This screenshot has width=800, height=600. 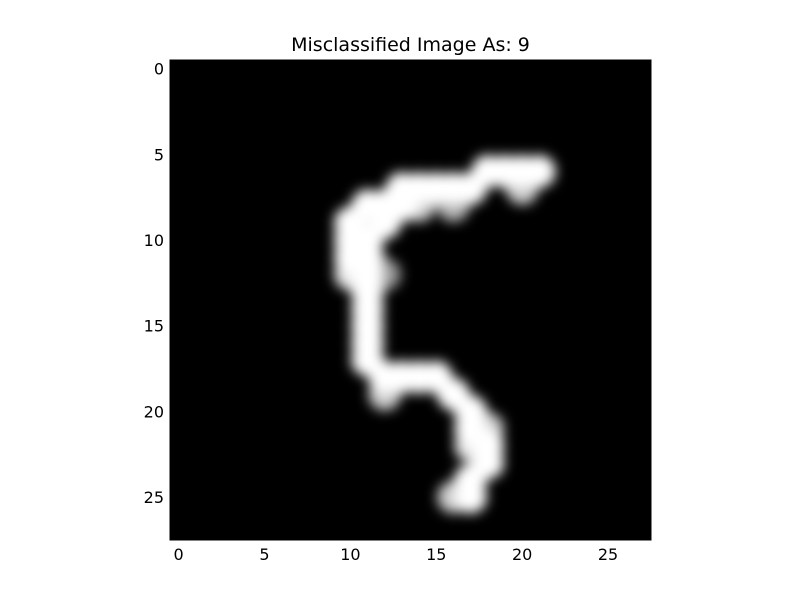 What do you see at coordinates (159, 283) in the screenshot?
I see `y-axis: 0 5 10 15 20 25` at bounding box center [159, 283].